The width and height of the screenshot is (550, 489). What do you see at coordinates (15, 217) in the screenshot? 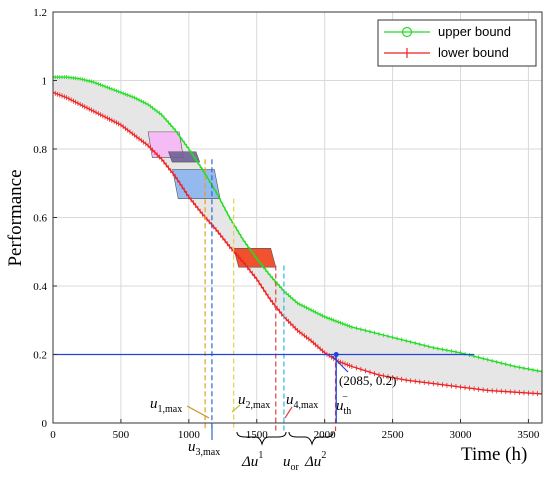
I see `y-axis-label: Performance` at bounding box center [15, 217].